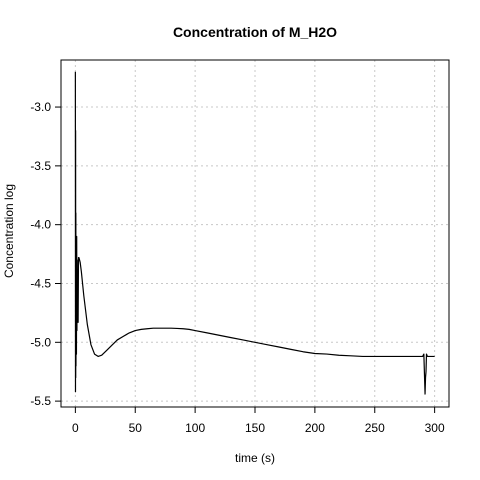 This screenshot has height=480, width=480. Describe the element at coordinates (40, 283) in the screenshot. I see `y-tick-label: -4.5` at that location.